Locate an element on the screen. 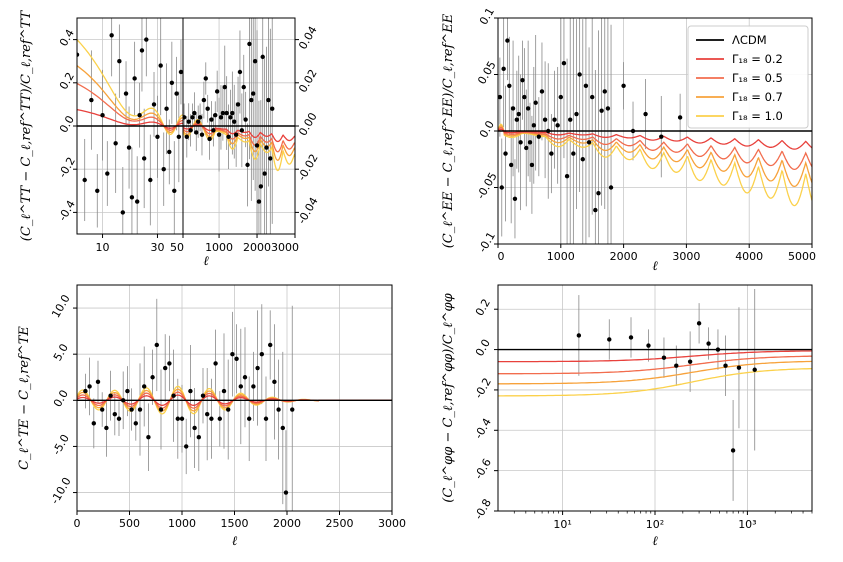  te-ytick-label: 5.0 is located at coordinates (61, 353).